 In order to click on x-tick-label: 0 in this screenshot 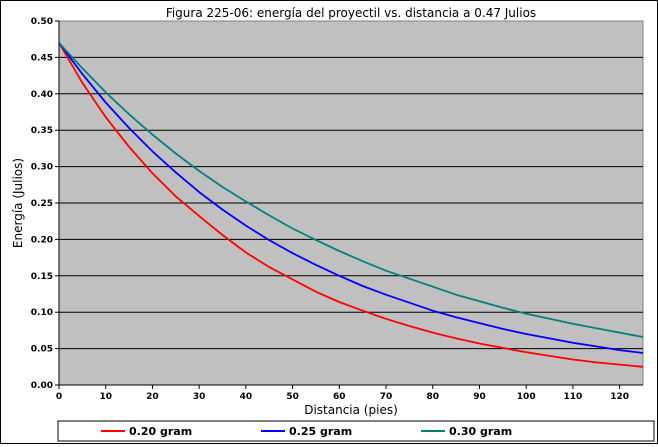, I will do `click(59, 397)`.